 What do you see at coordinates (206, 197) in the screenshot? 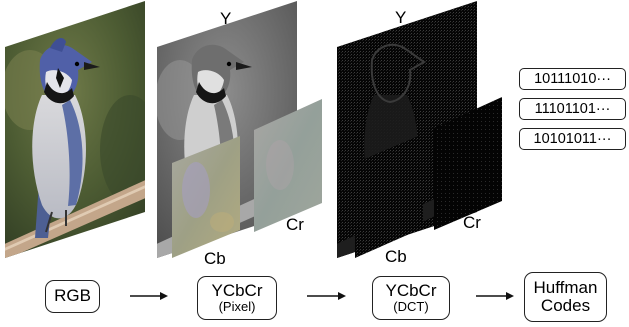
I see `pixel-cb-channel-image` at bounding box center [206, 197].